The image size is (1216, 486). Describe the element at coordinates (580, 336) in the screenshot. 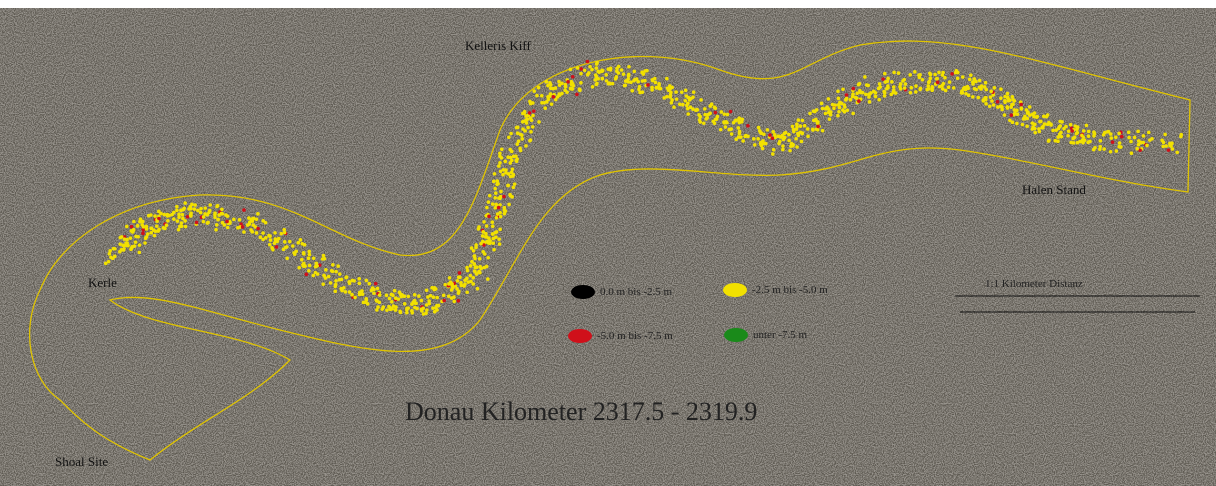

I see `legend-swatch` at that location.